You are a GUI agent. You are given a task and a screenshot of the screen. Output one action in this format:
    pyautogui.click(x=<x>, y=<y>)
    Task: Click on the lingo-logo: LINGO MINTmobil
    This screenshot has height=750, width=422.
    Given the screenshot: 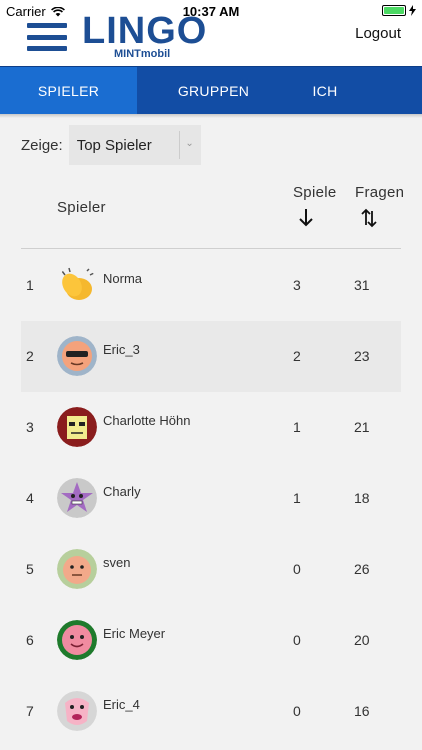 What is the action you would take?
    pyautogui.click(x=144, y=36)
    